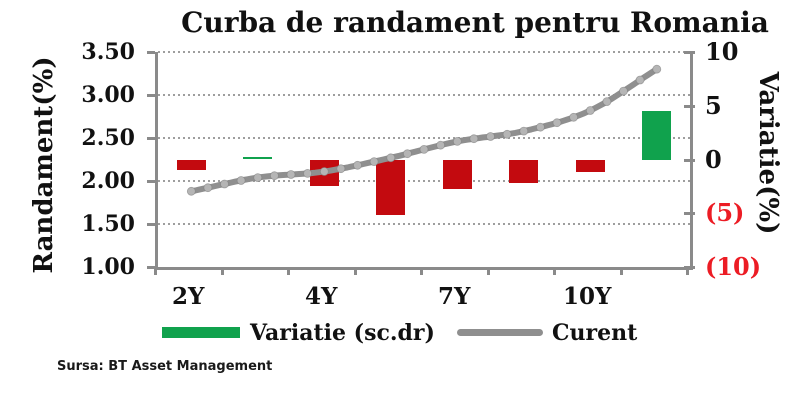 This screenshot has width=800, height=403. Describe the element at coordinates (108, 267) in the screenshot. I see `left-axis-tick-label: 1.00` at that location.